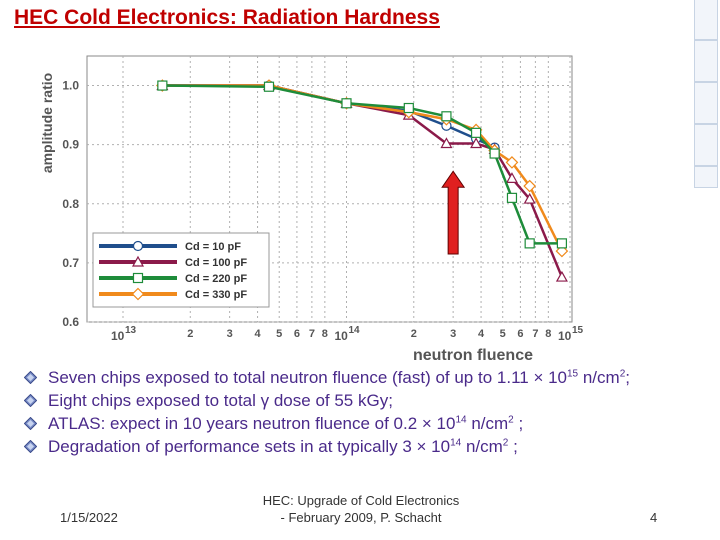 Image resolution: width=720 pixels, height=540 pixels. Describe the element at coordinates (70, 145) in the screenshot. I see `y-tick-label: 0.9` at that location.